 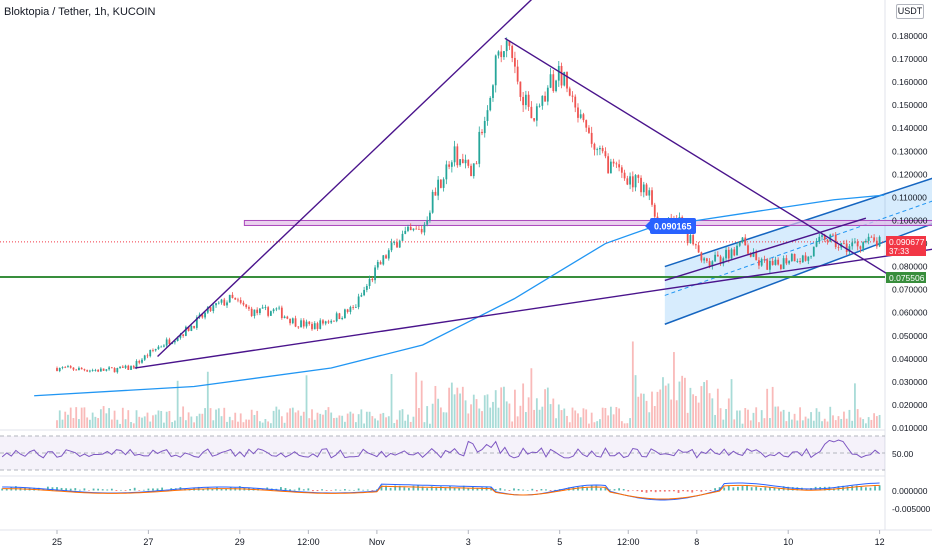 What do you see at coordinates (587, 222) in the screenshot?
I see `resistance-zone` at bounding box center [587, 222].